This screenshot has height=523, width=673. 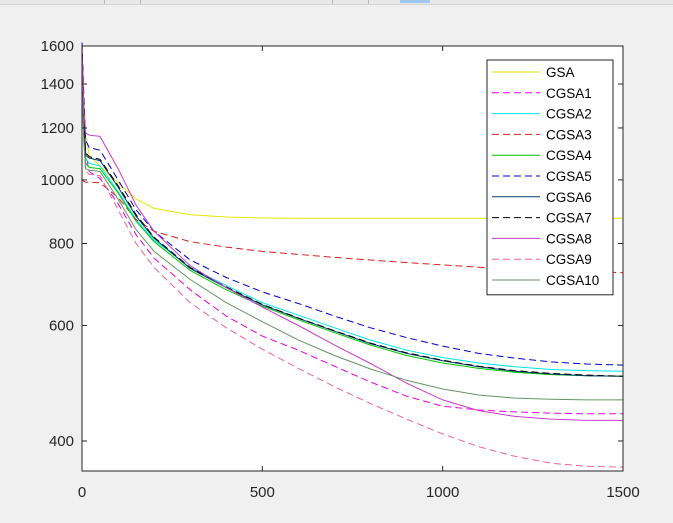 I want to click on y-tick-label: 1000, so click(x=57, y=180).